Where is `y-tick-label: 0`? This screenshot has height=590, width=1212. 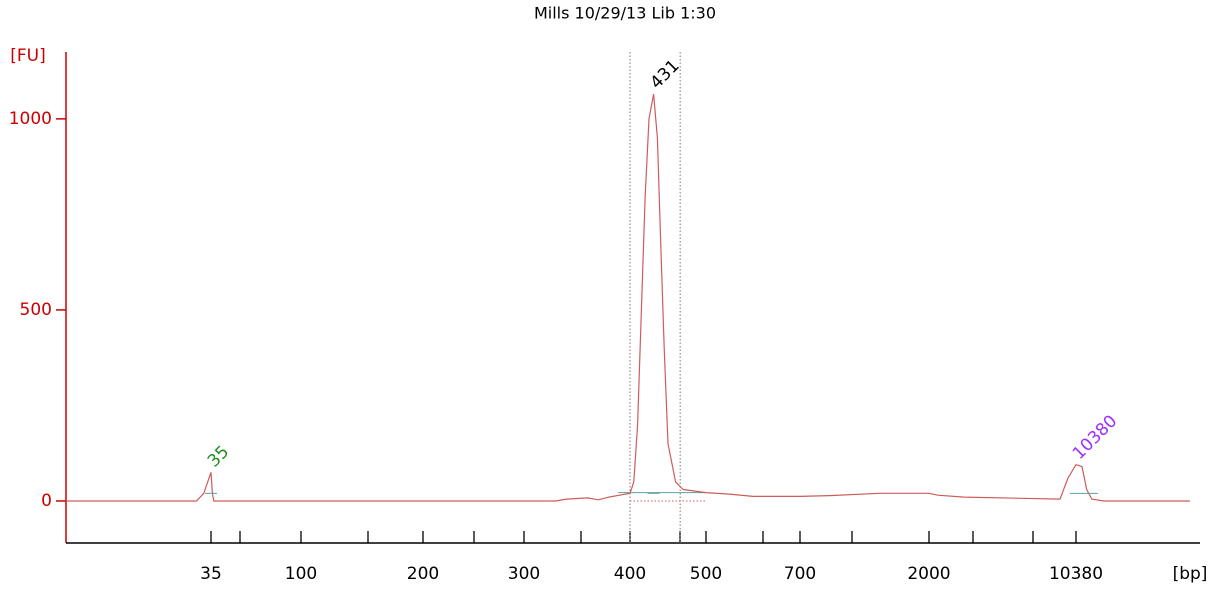 y-tick-label: 0 is located at coordinates (46, 501).